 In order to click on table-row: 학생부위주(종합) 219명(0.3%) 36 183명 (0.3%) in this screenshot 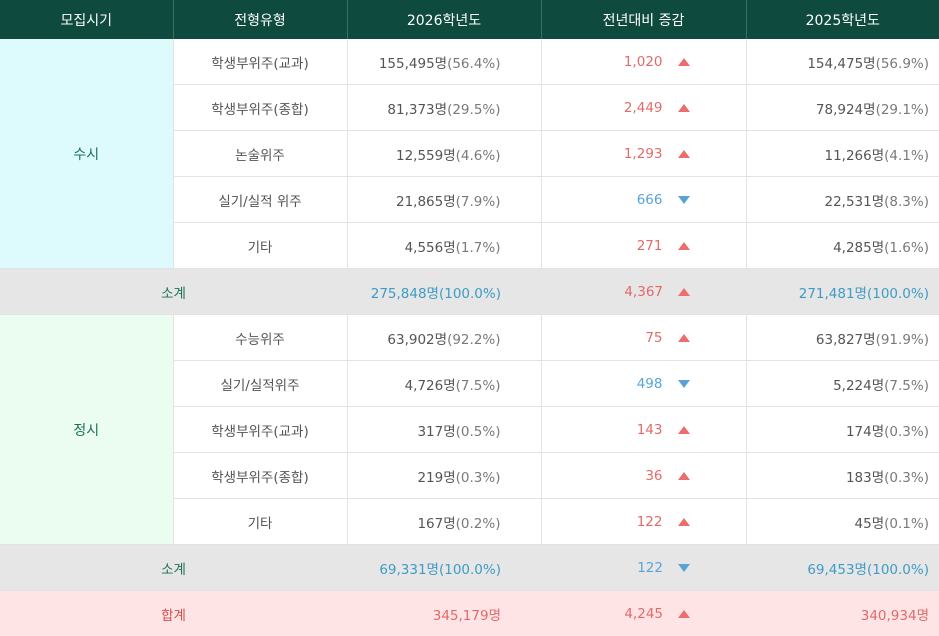, I will do `click(469, 475)`.